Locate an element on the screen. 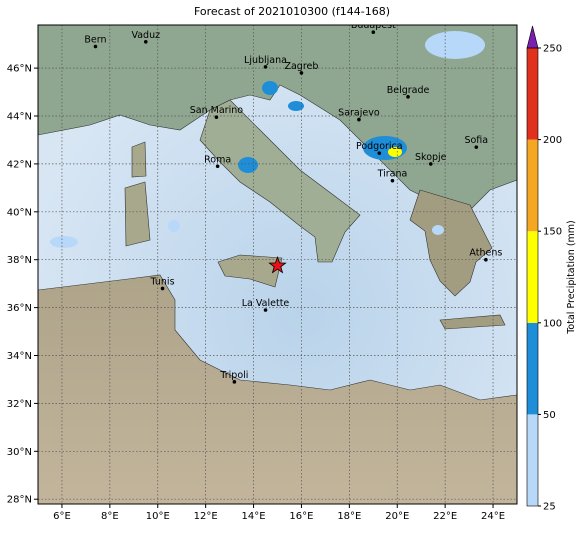 This screenshot has width=586, height=533. colorbar-label: Total Precipitation (mm) is located at coordinates (571, 277).